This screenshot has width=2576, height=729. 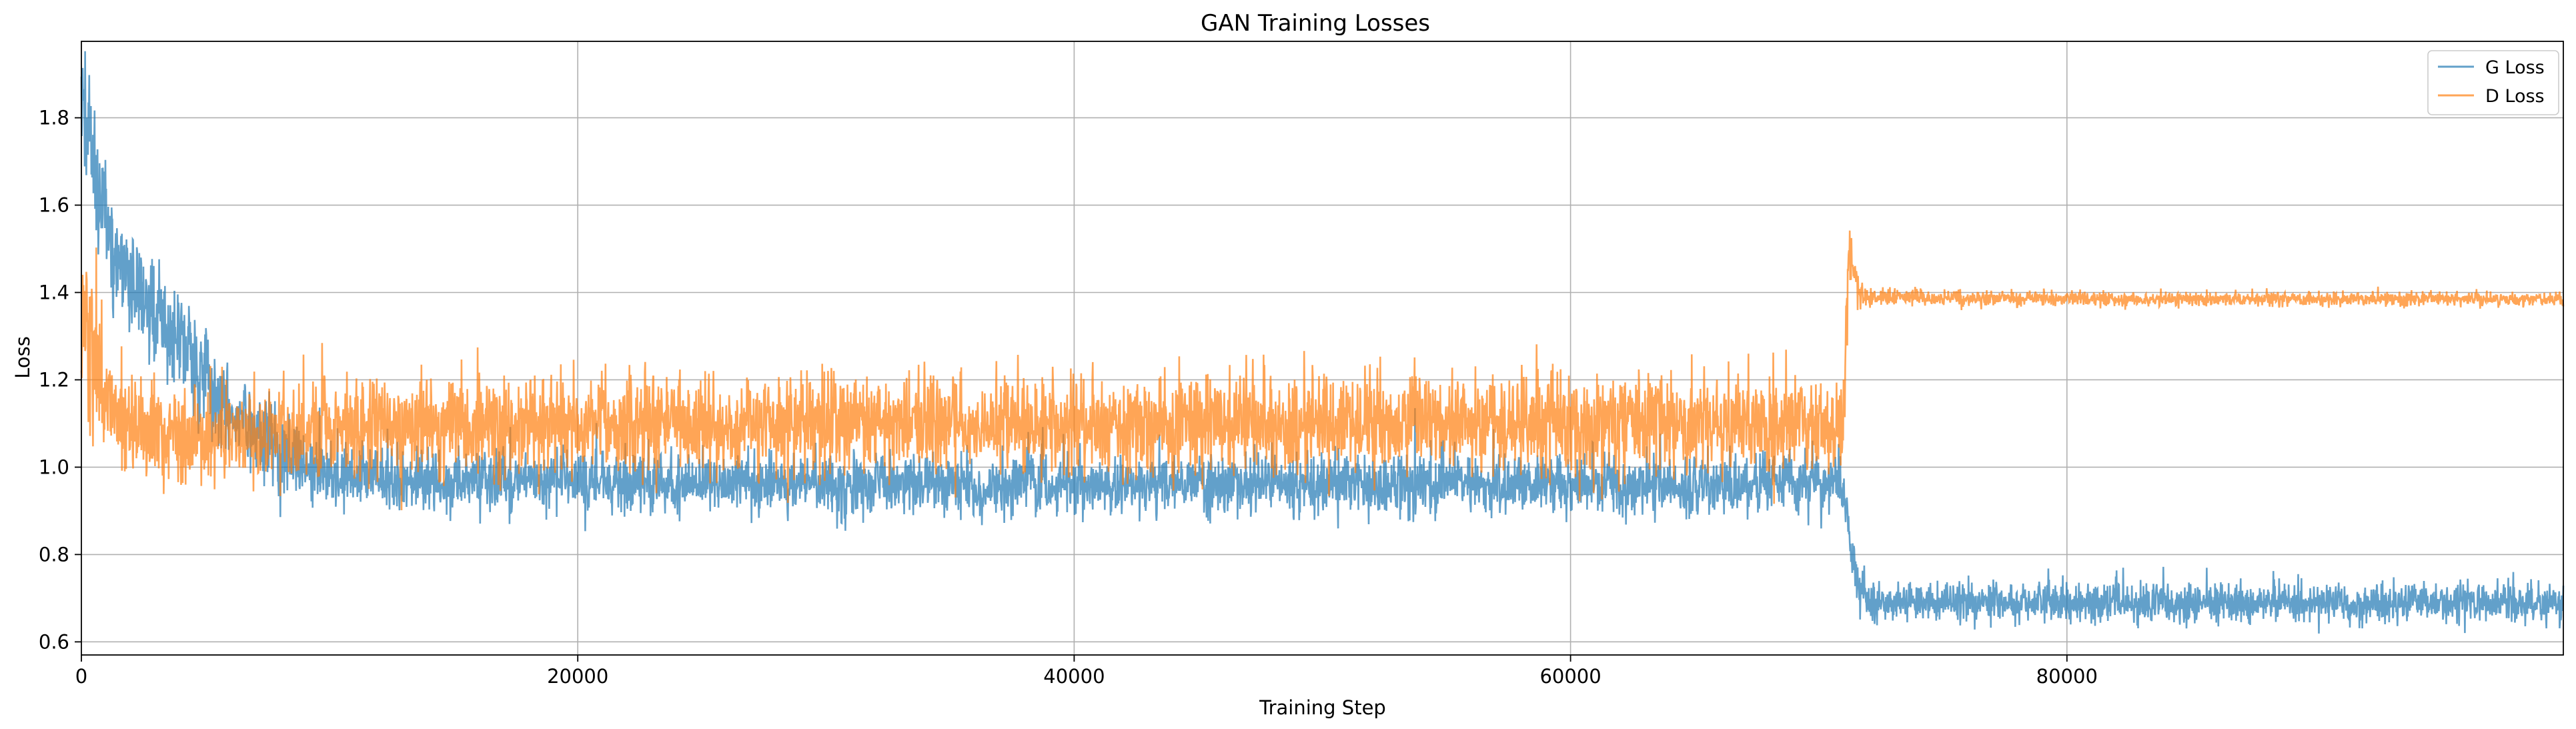 I want to click on legend-label-d-loss: D Loss, so click(x=2515, y=96).